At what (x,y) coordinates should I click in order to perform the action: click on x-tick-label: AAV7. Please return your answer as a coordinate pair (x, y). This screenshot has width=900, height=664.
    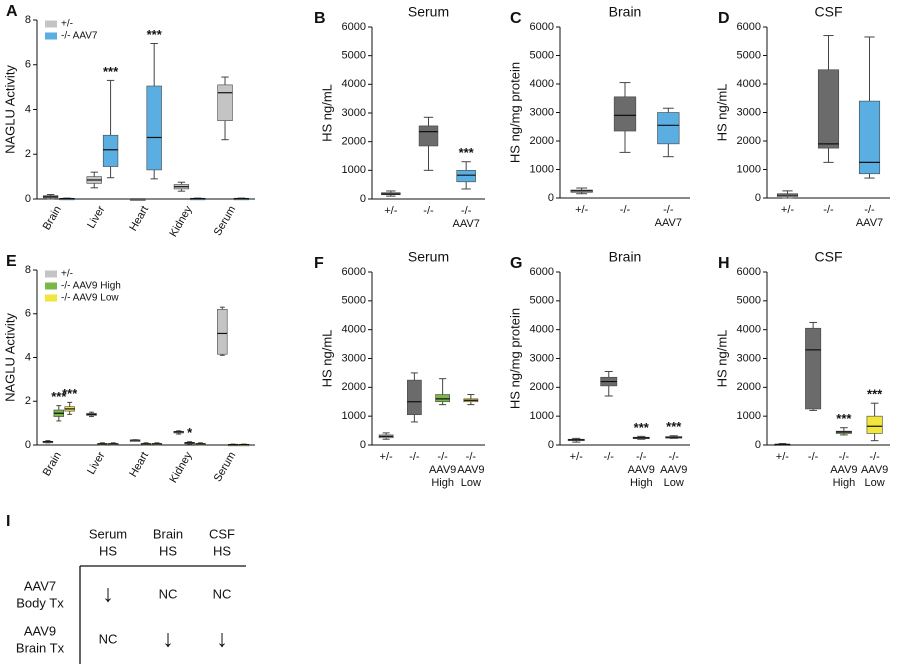
    Looking at the image, I should click on (668, 223).